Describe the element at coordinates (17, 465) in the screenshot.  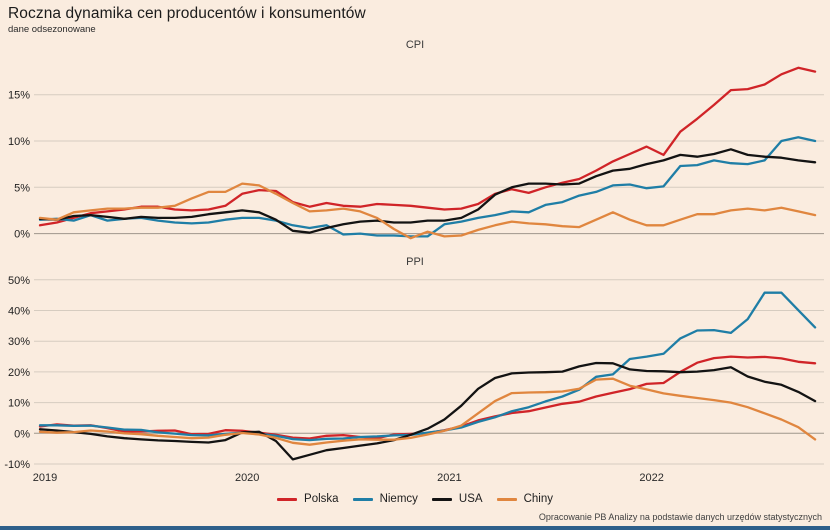
I see `y-tick-label: -10%` at that location.